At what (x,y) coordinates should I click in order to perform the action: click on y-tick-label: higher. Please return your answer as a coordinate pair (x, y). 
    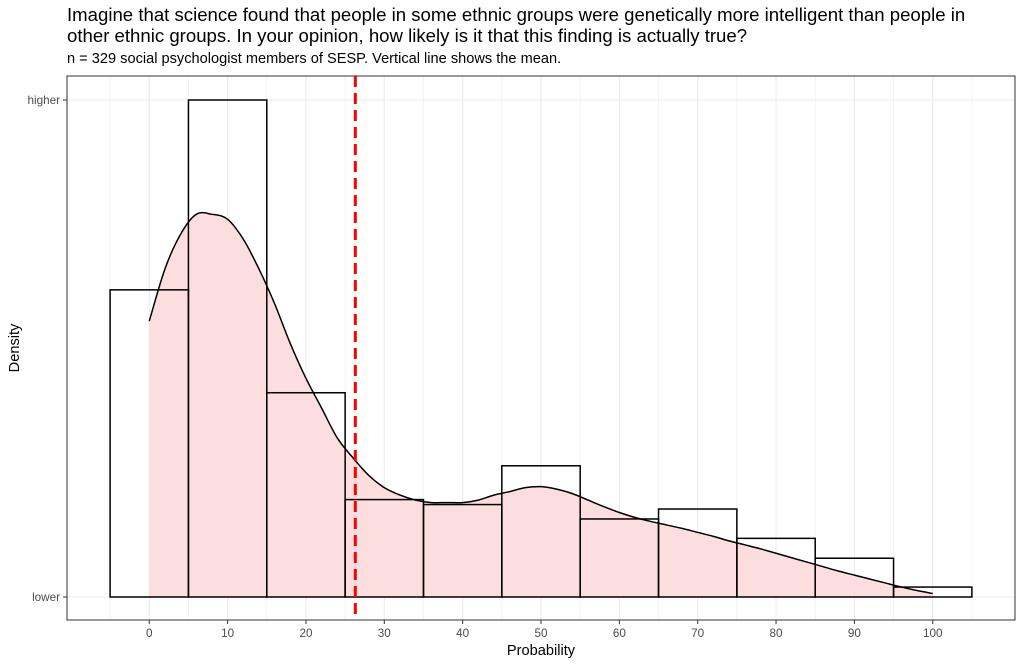
    Looking at the image, I should click on (44, 100).